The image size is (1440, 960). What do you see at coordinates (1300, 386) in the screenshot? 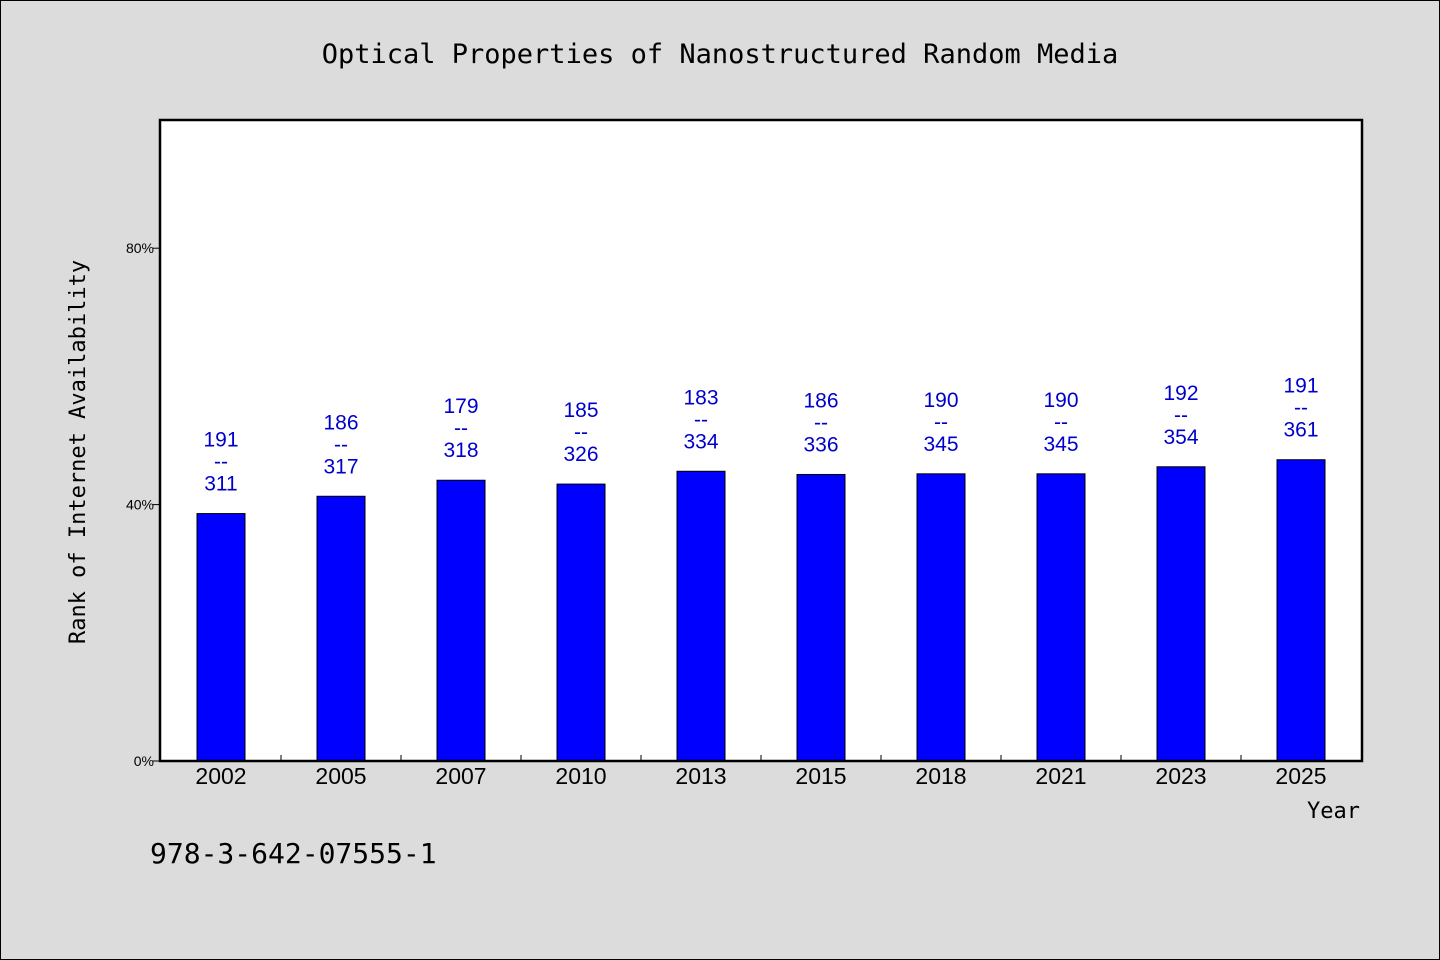
I see `data-label-top-2025: 191` at bounding box center [1300, 386].